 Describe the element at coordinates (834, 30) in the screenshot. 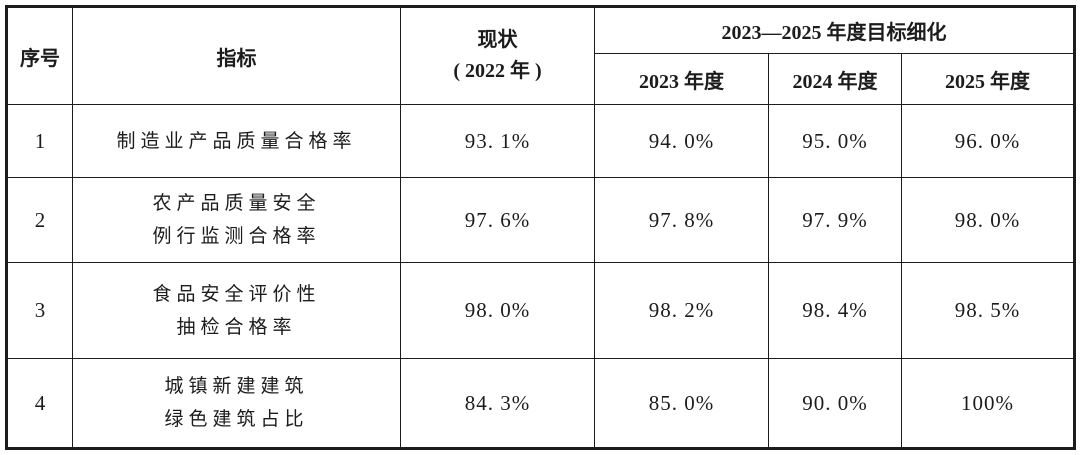

I see `header-span-2023-2025-targets: 2023—2025 年度目标细化` at that location.